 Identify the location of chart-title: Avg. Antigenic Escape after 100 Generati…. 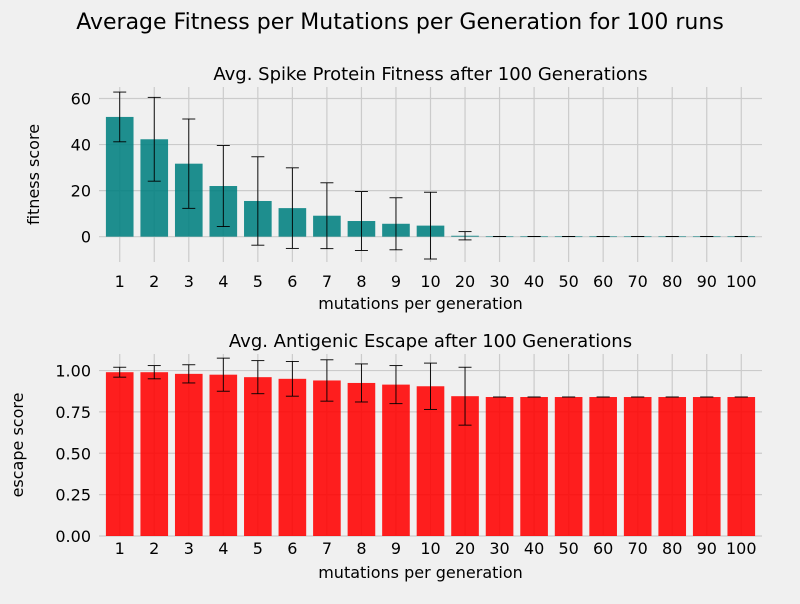
(430, 341).